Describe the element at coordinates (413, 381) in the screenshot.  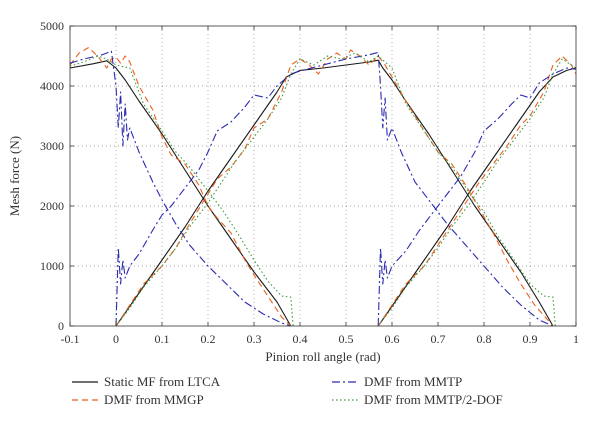
I see `legend-label: DMF from MMTP` at that location.